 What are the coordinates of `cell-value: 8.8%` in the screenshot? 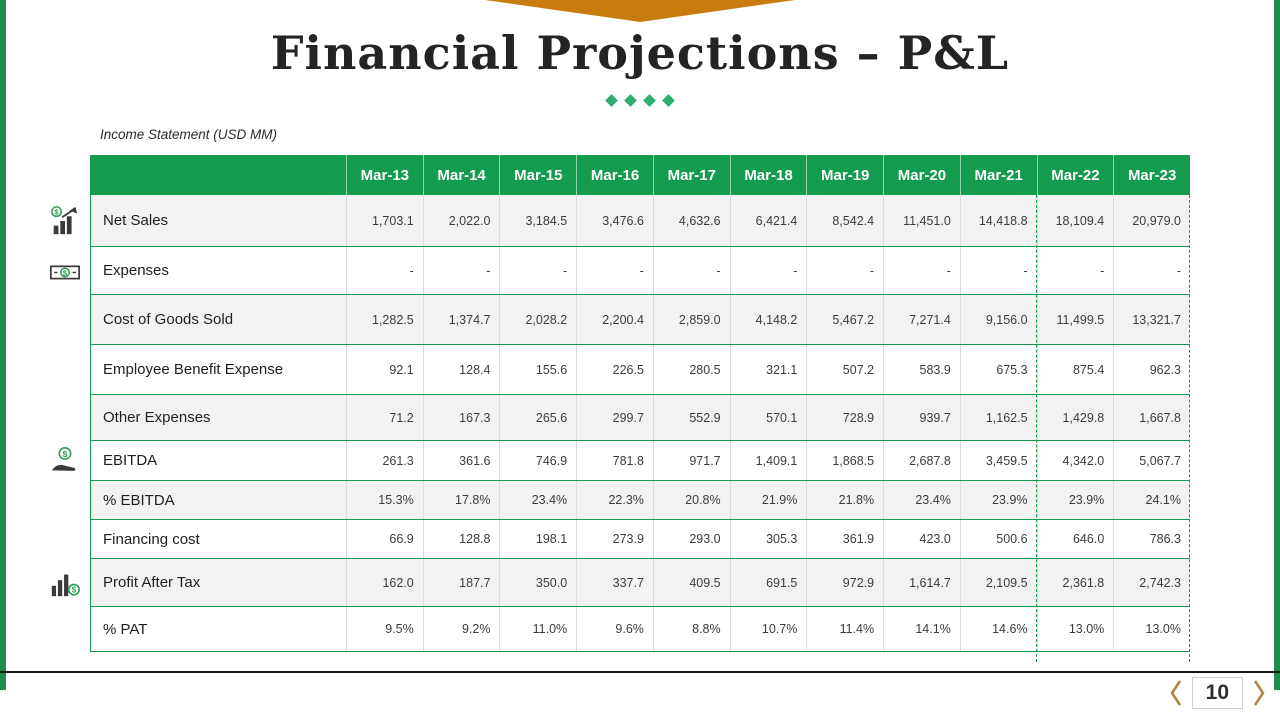 It's located at (691, 629).